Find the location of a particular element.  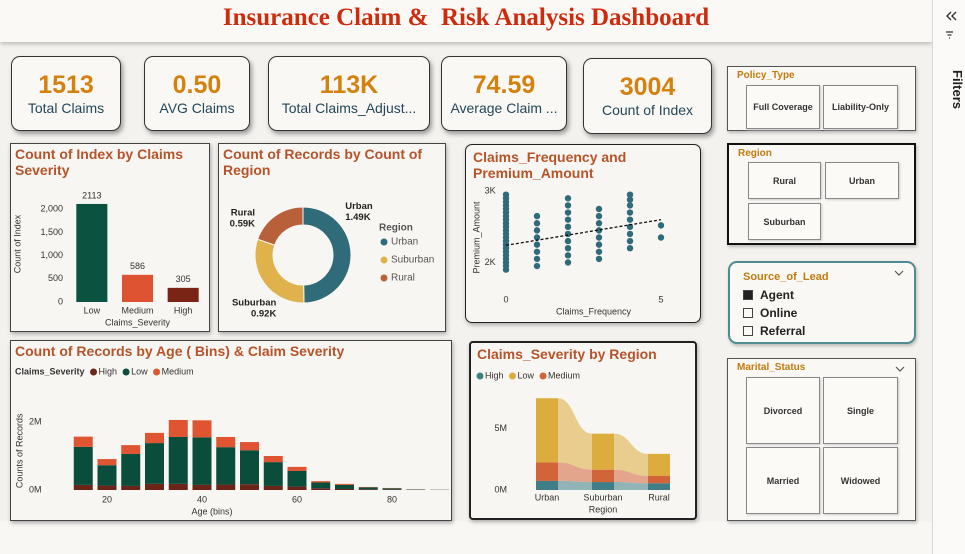

pane-icons is located at coordinates (949, 20).